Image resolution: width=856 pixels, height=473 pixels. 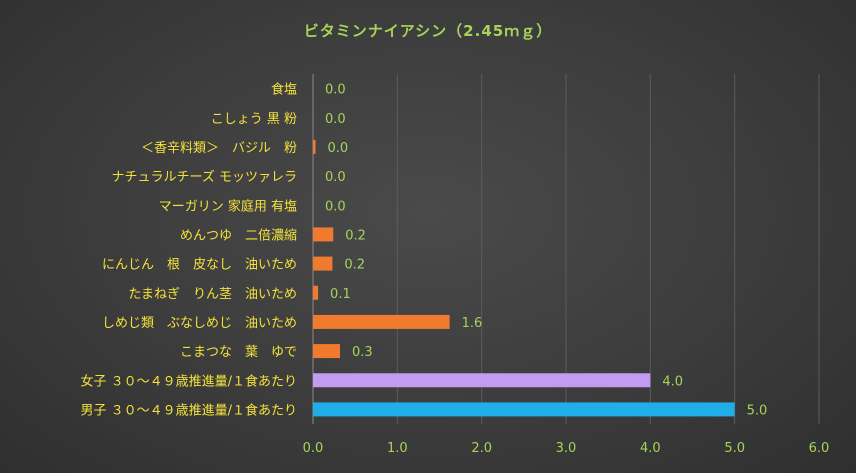 I want to click on category-label: こまつな 葉 ゆで, so click(x=238, y=352).